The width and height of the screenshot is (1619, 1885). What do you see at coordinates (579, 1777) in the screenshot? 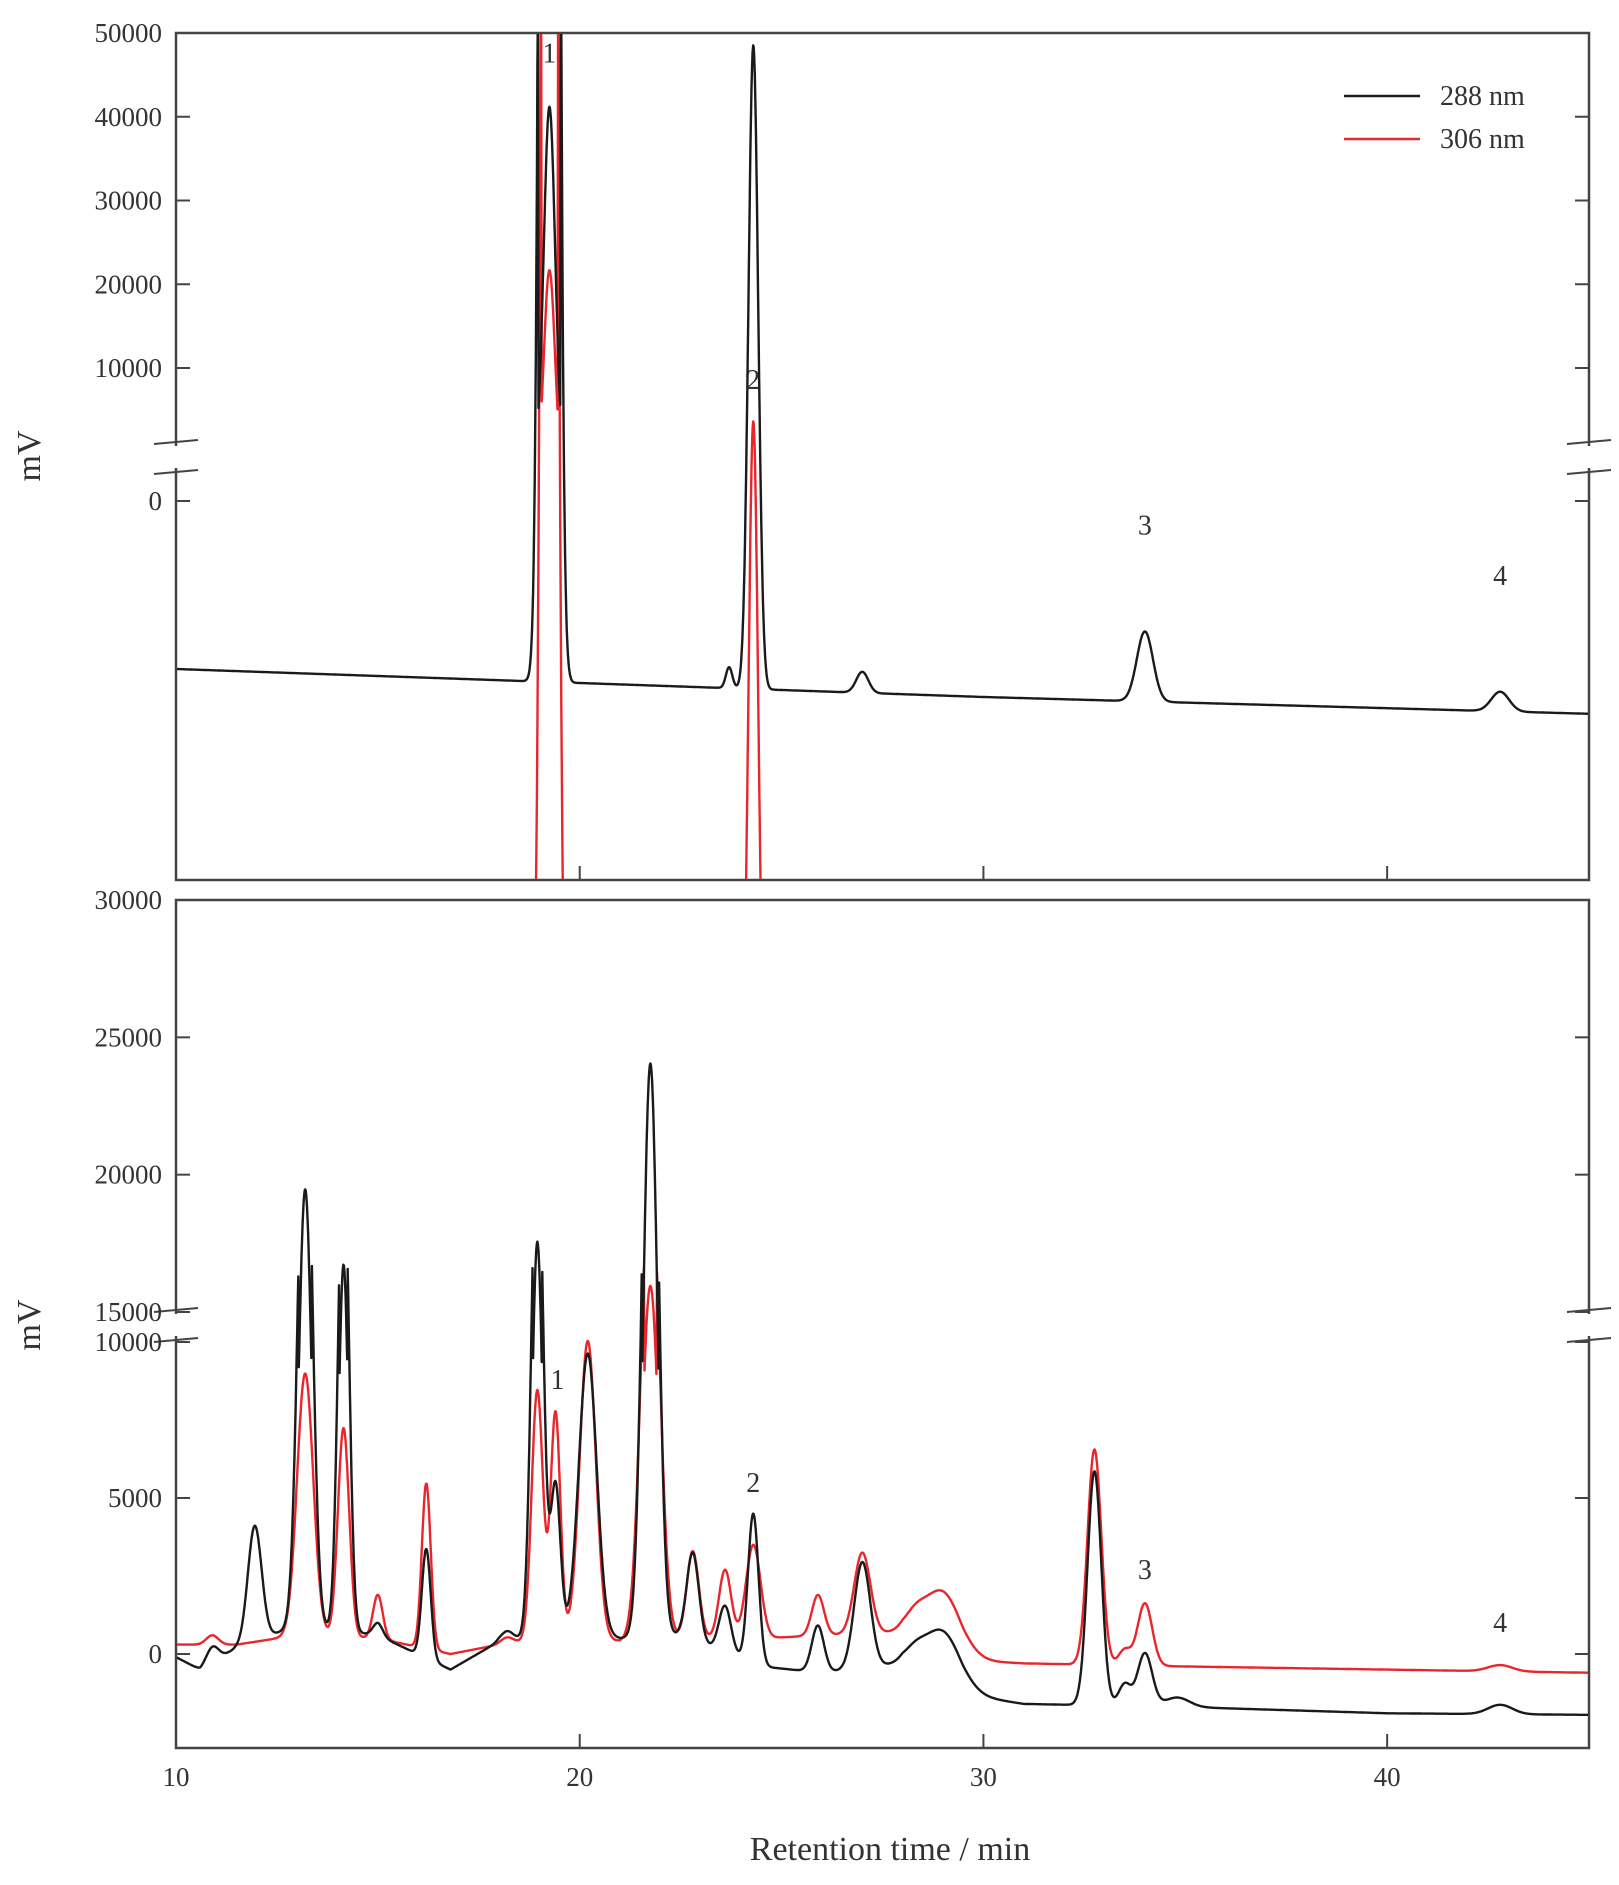
I see `x-tick-label: 20` at bounding box center [579, 1777].